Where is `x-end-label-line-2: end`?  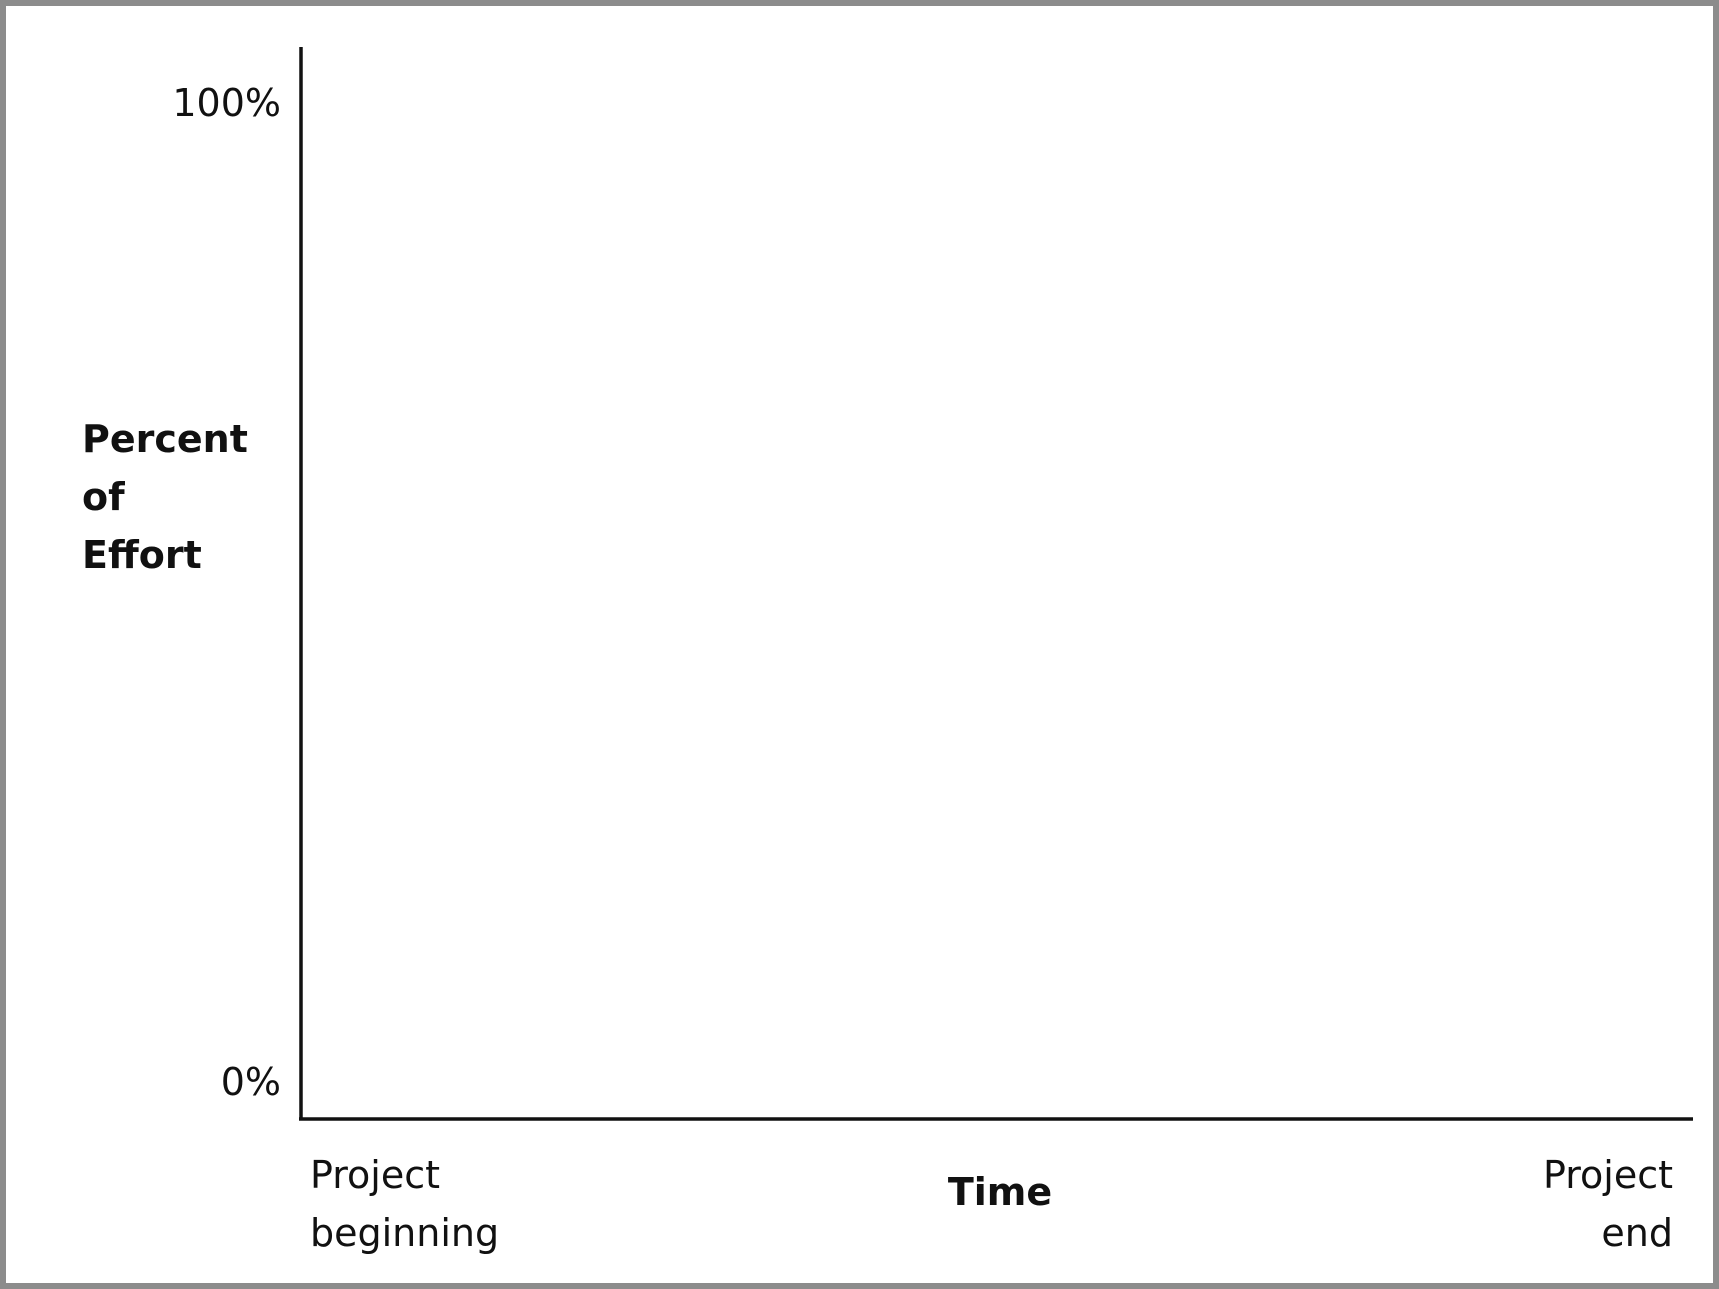 x-end-label-line-2: end is located at coordinates (1637, 1233).